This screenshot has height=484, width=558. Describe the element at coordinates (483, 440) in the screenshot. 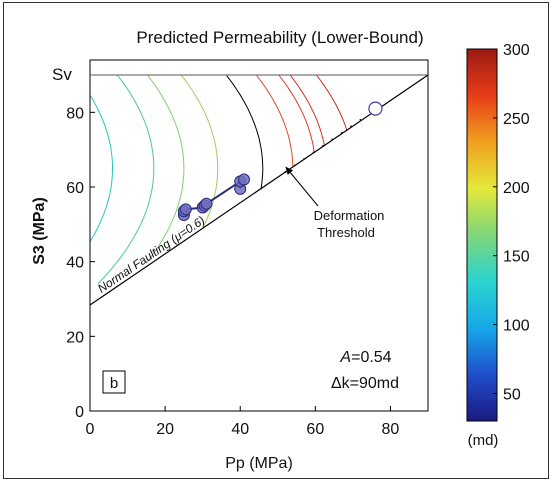

I see `colorbar-unit-label: (md)` at that location.